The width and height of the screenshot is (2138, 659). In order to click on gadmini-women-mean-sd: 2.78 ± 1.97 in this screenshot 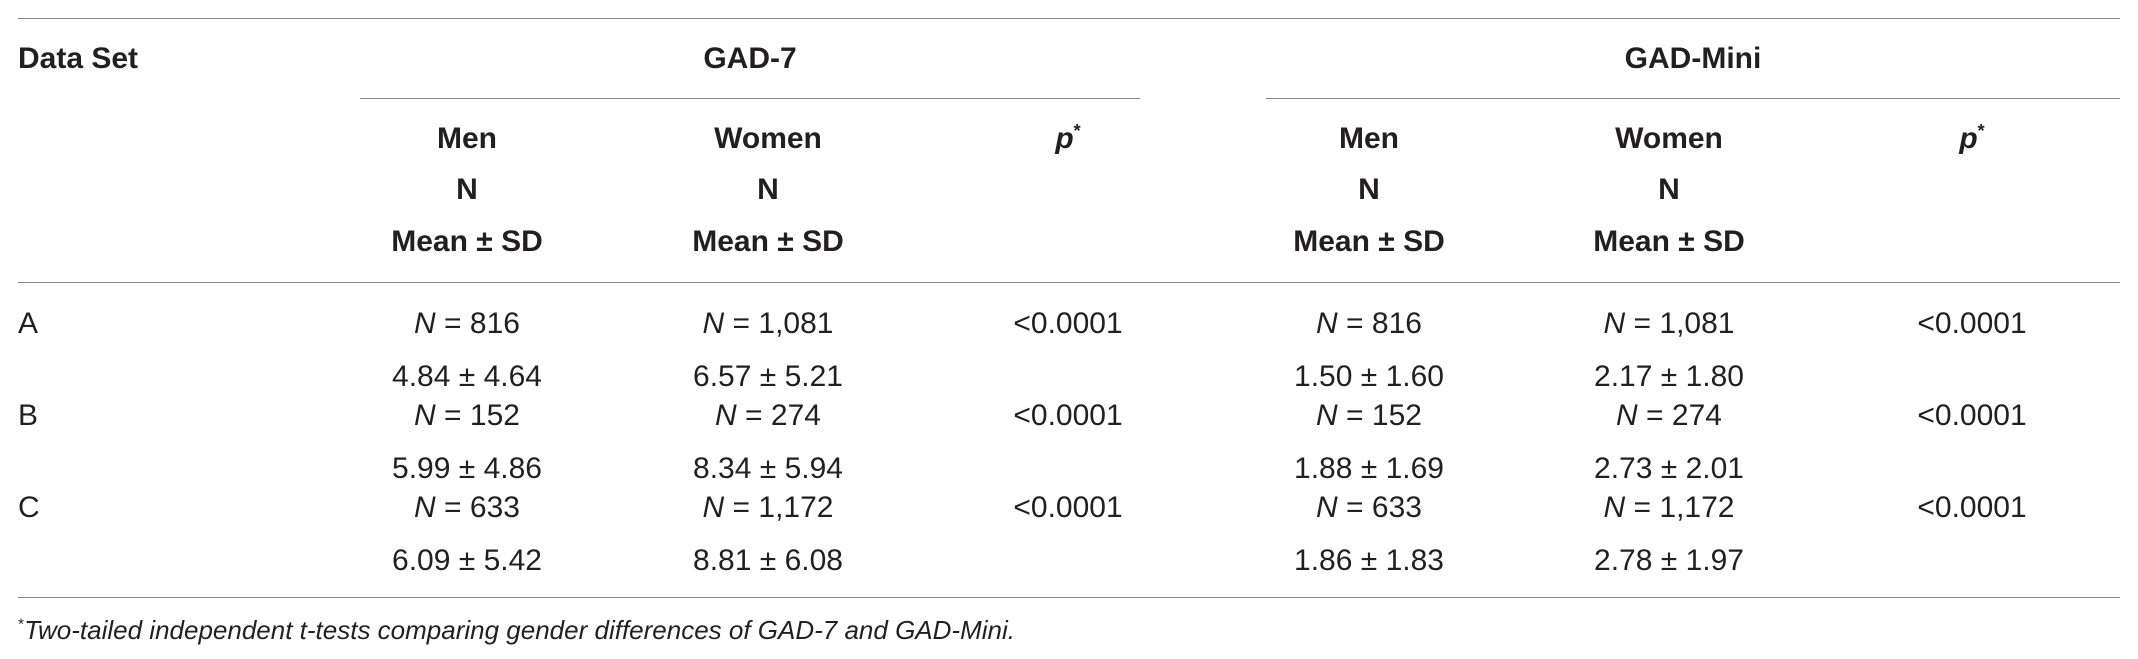, I will do `click(1669, 560)`.